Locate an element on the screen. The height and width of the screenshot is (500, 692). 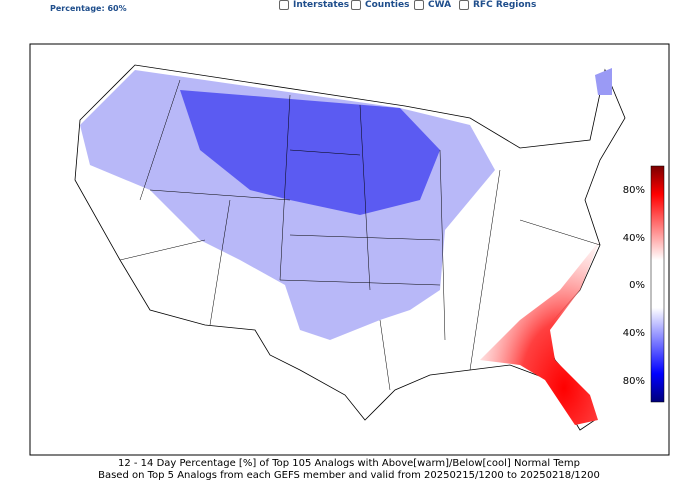
toggle-label: Counties is located at coordinates (387, 5).